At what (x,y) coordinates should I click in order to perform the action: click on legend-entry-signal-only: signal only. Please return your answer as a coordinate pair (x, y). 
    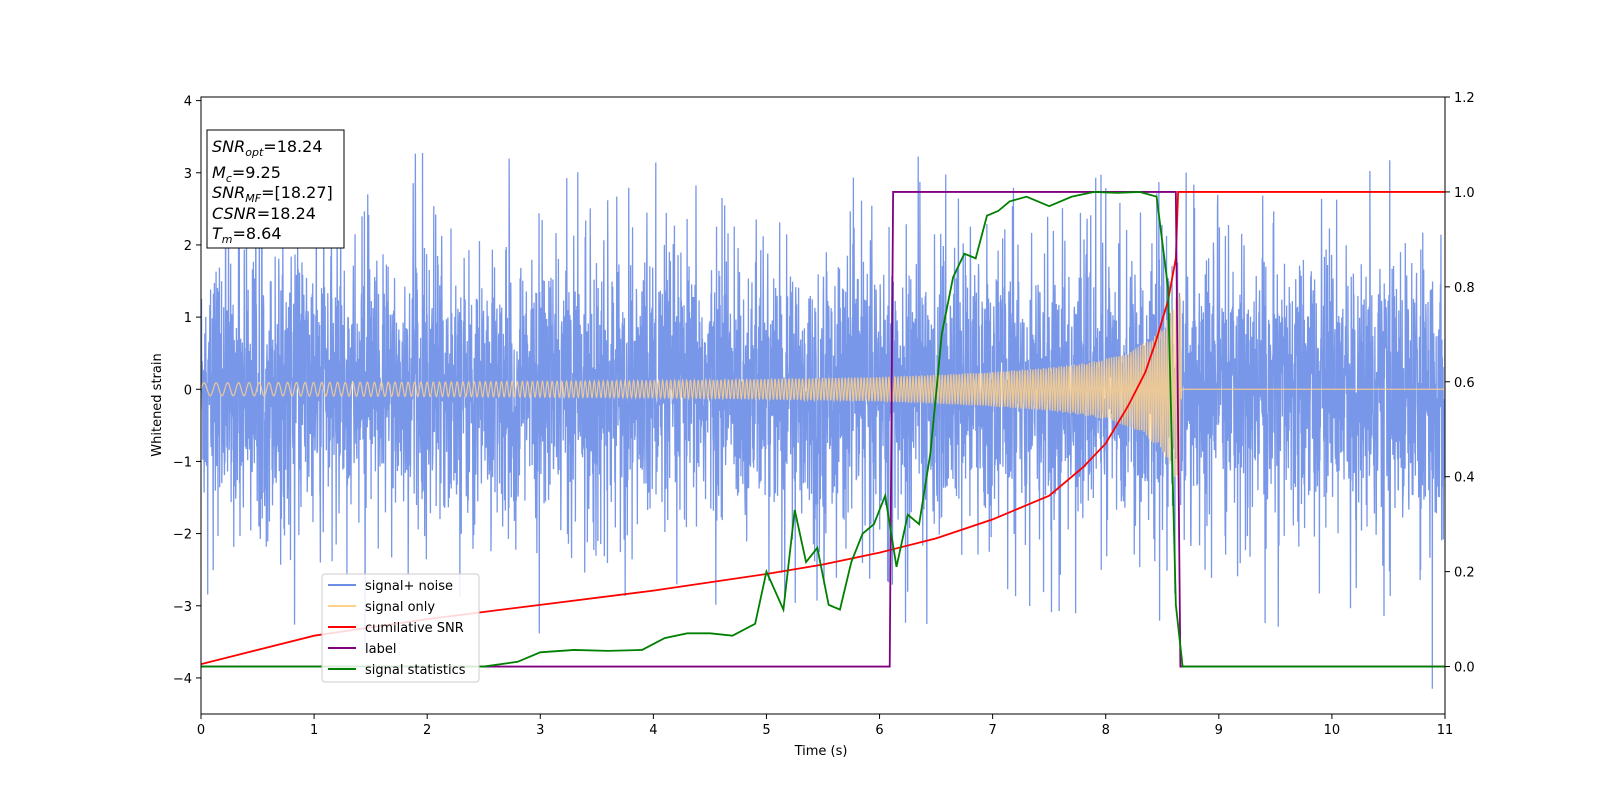
    Looking at the image, I should click on (381, 607).